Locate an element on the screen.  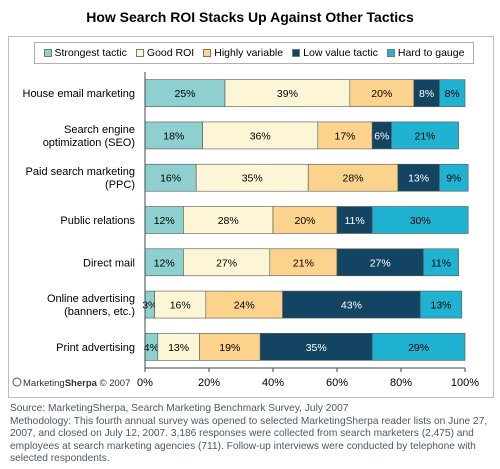
data-label: 36% is located at coordinates (260, 136).